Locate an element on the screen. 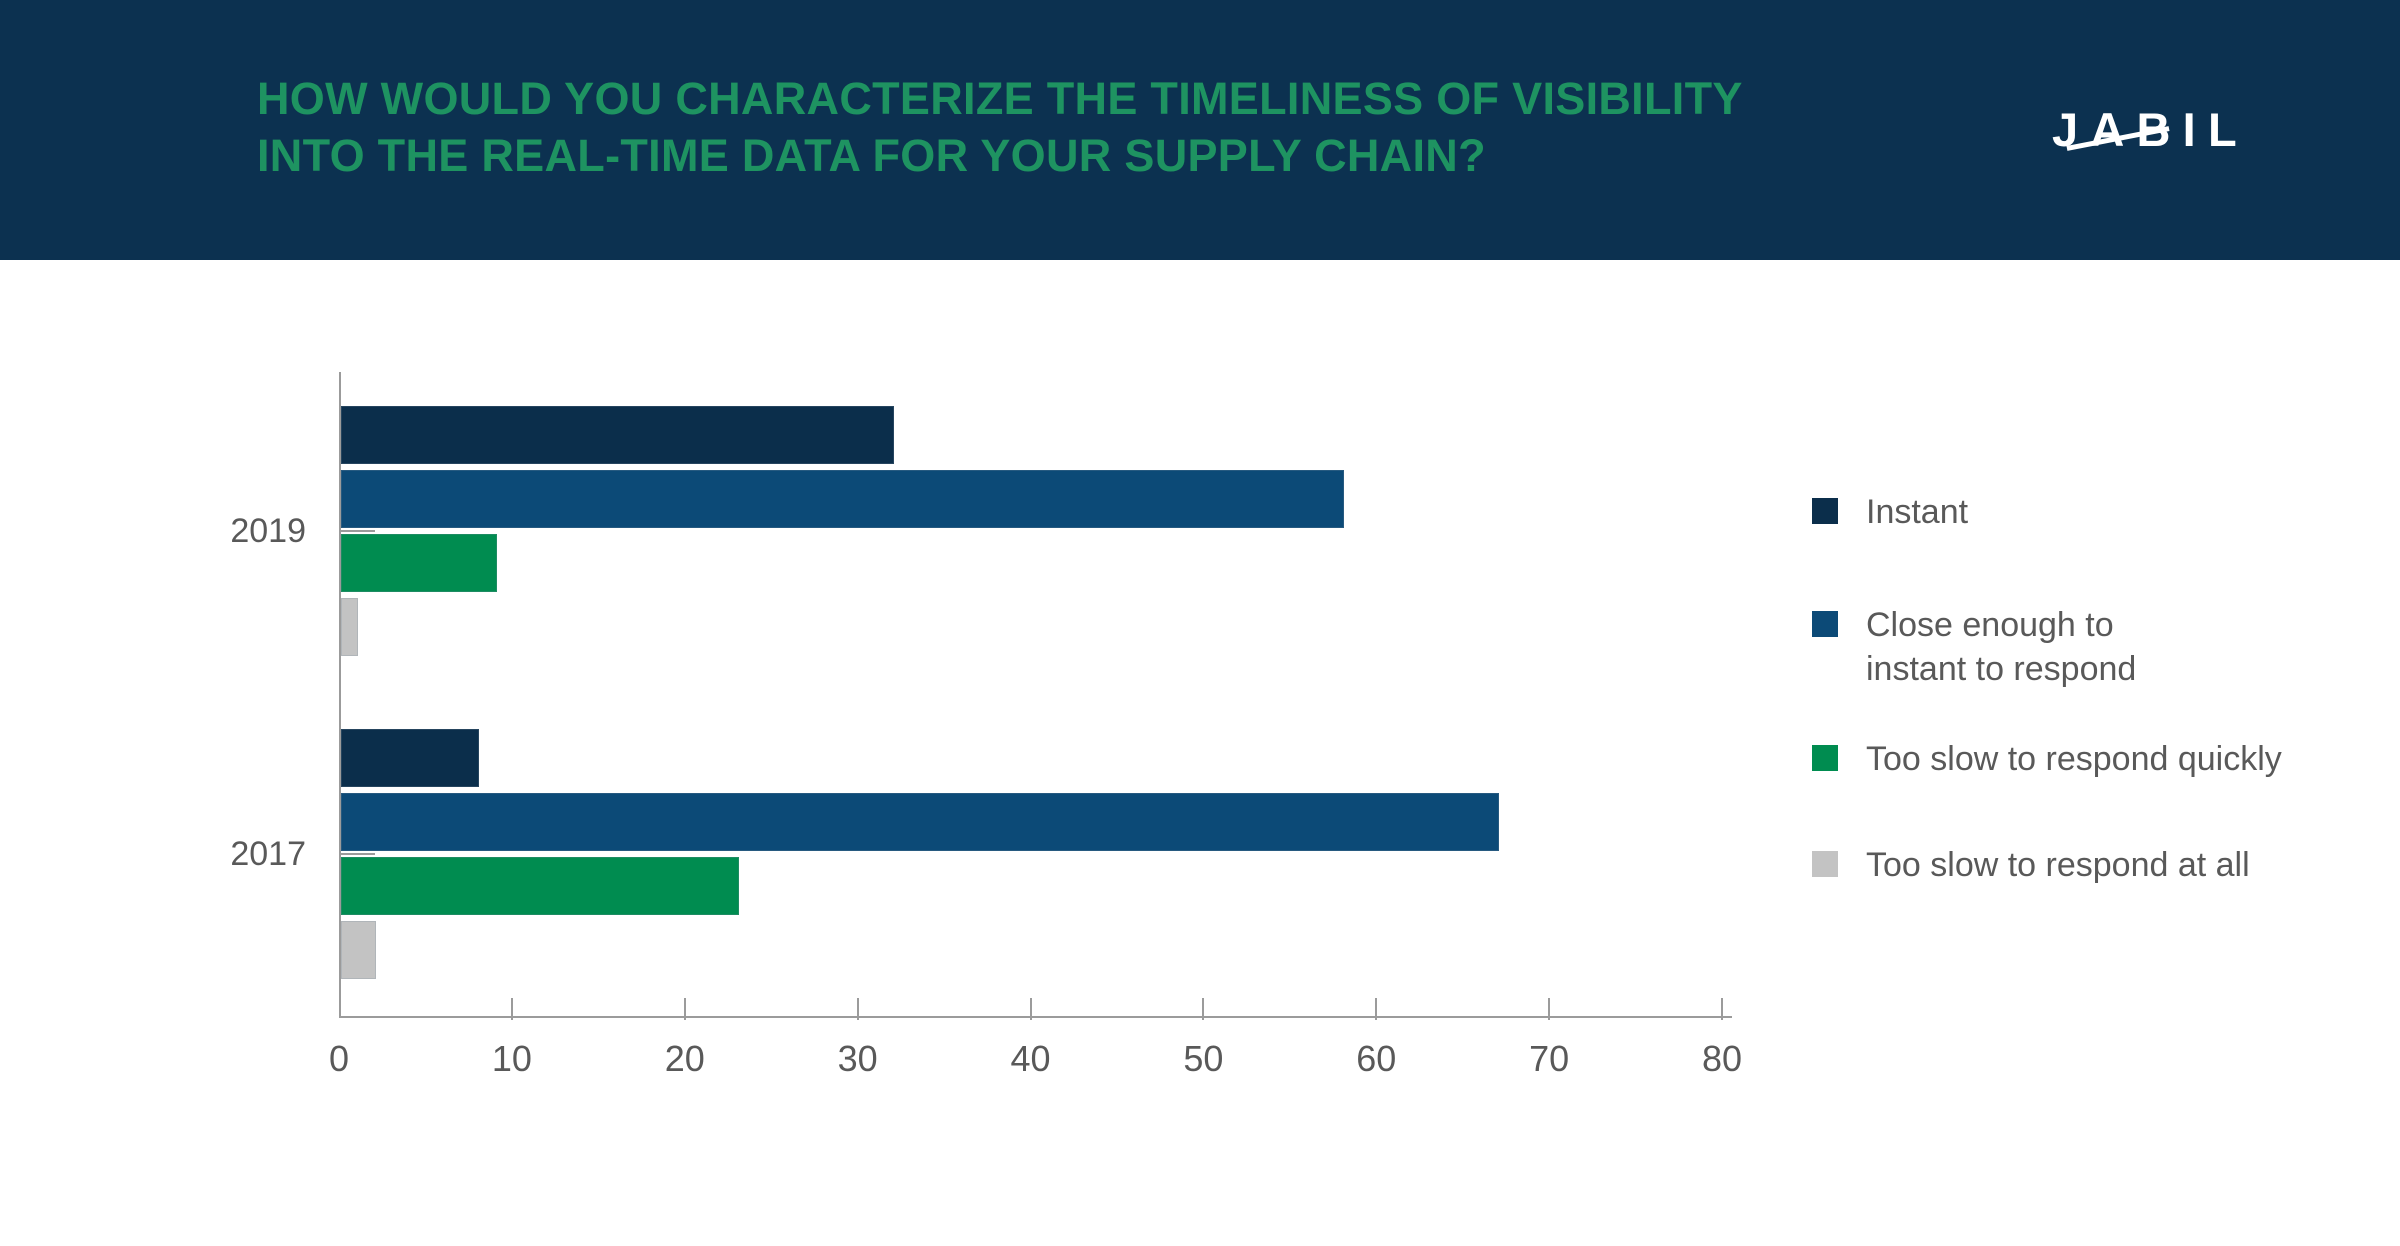 The image size is (2400, 1246). bar-2017-instant is located at coordinates (410, 758).